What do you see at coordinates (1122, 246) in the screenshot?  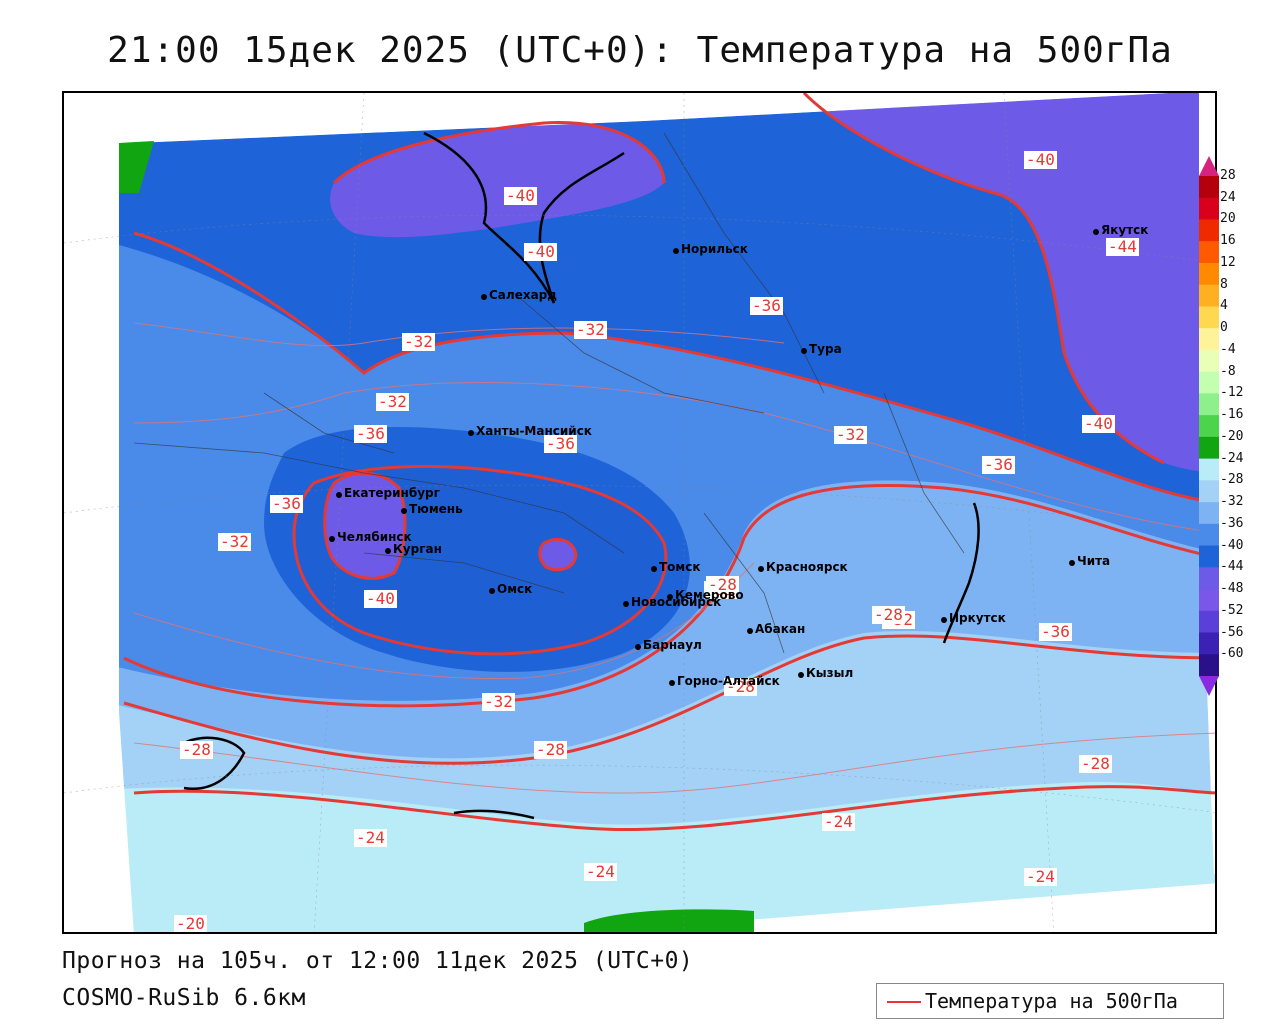 I see `contour-label: -44` at bounding box center [1122, 246].